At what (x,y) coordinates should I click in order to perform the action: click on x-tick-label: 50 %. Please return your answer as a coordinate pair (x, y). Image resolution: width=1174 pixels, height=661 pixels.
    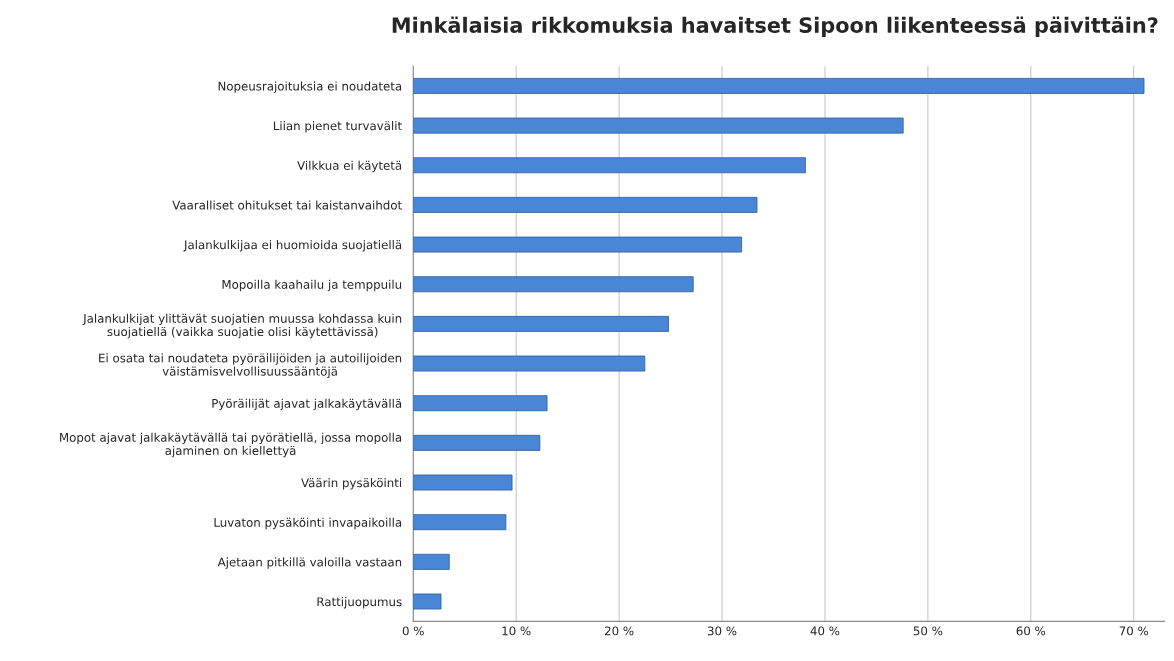
    Looking at the image, I should click on (928, 631).